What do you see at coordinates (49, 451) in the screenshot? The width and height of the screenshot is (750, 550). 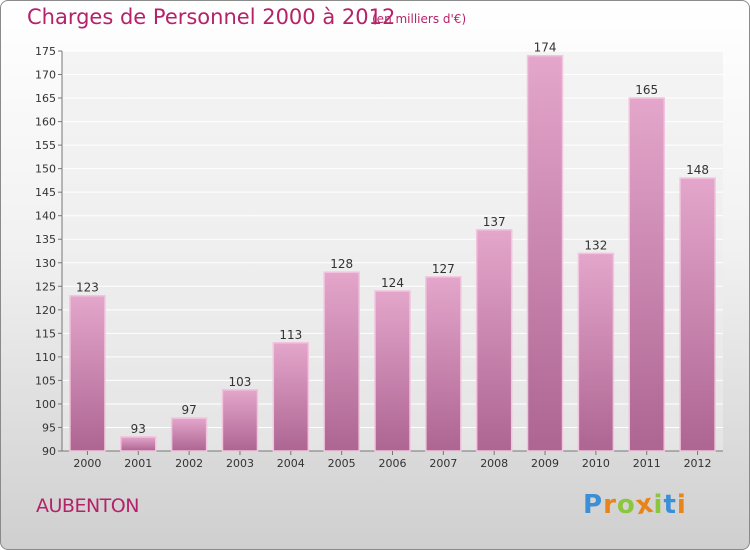 I see `y-tick-label: 90` at bounding box center [49, 451].